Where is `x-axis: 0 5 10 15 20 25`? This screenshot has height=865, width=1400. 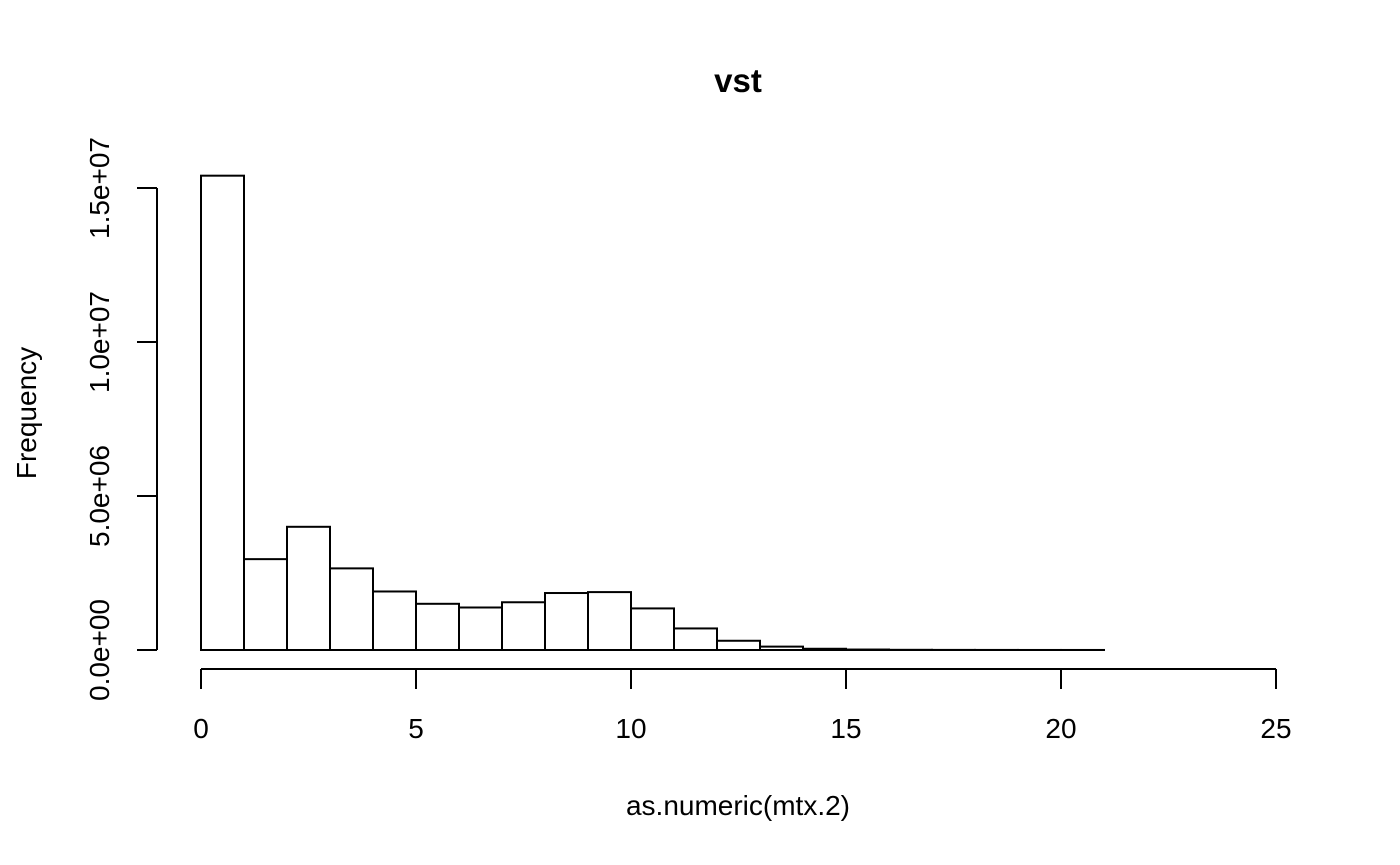 x-axis: 0 5 10 15 20 25 is located at coordinates (742, 706).